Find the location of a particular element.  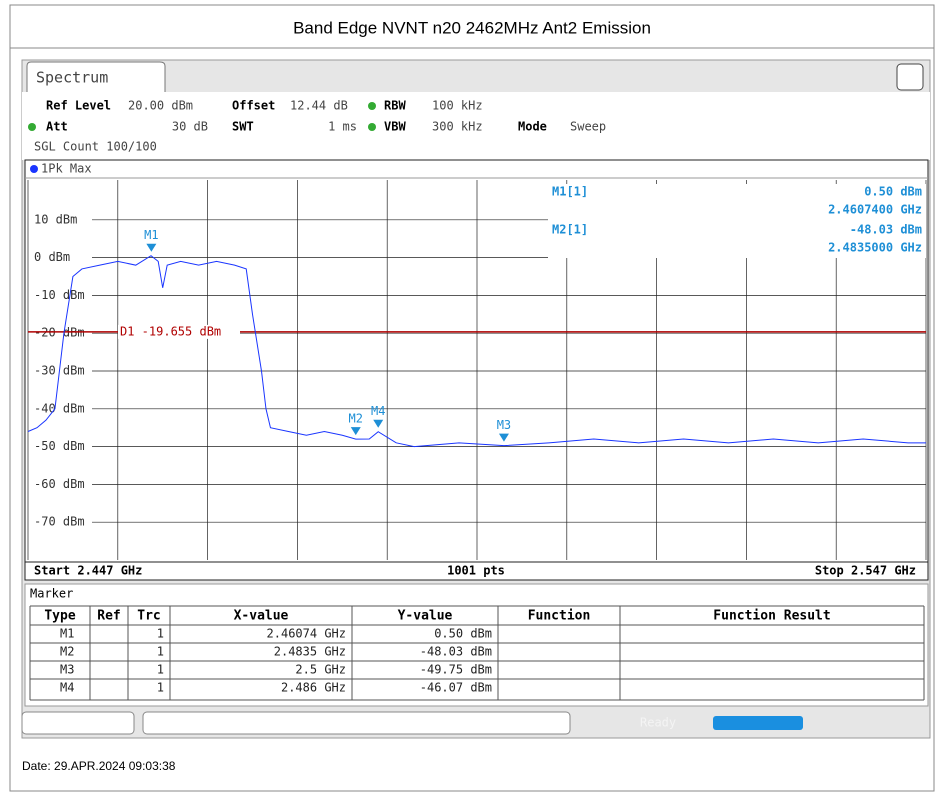

column-header: Function Result is located at coordinates (771, 616).